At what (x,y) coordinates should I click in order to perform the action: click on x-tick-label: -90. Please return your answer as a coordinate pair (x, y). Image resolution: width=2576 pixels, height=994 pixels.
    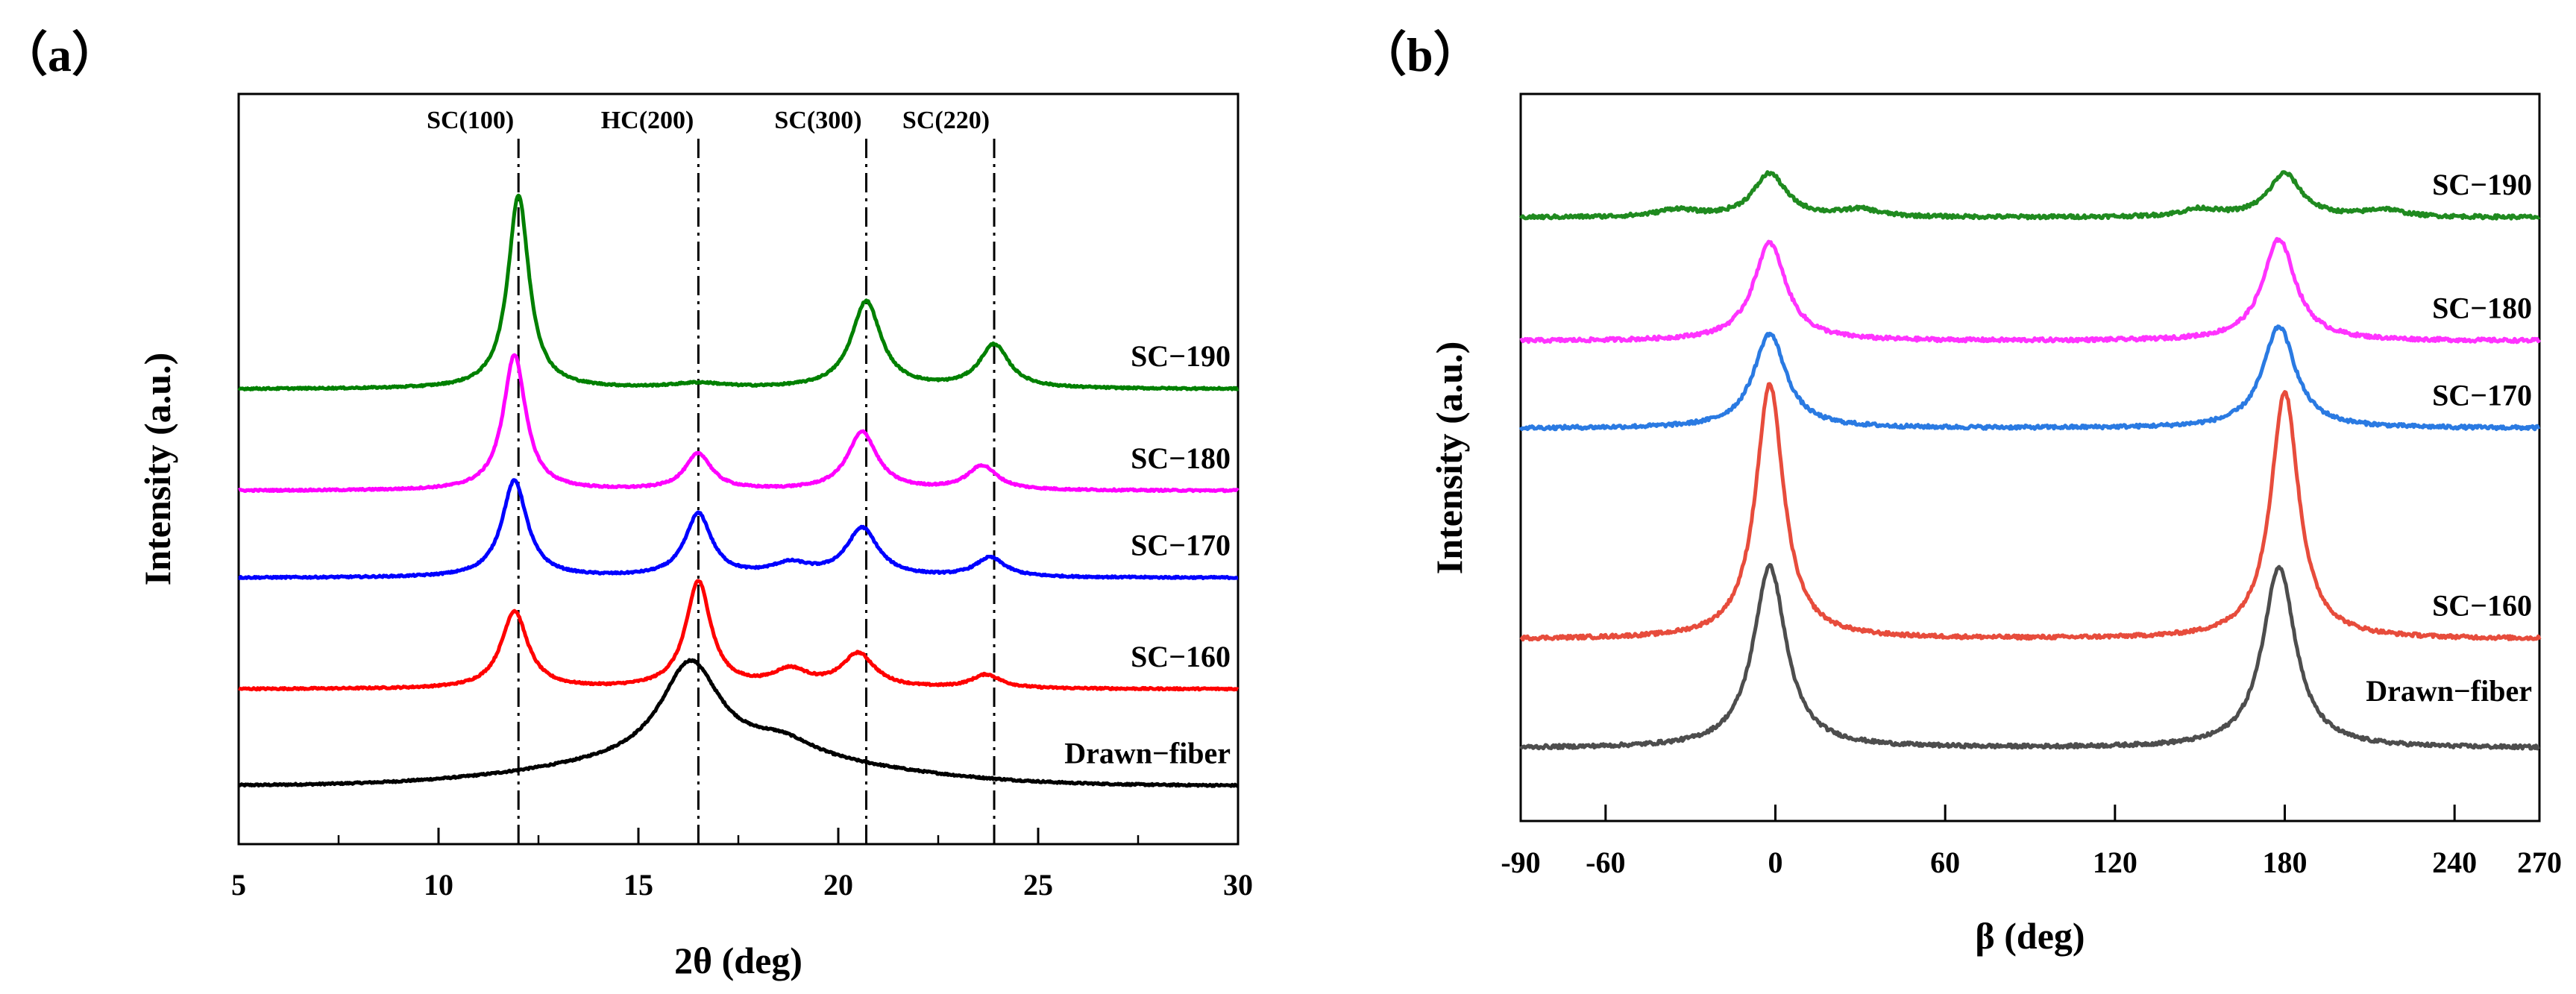
    Looking at the image, I should click on (1521, 862).